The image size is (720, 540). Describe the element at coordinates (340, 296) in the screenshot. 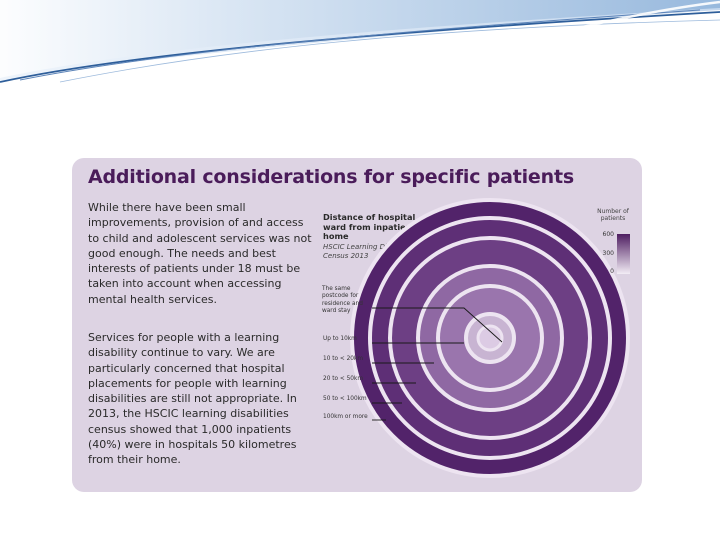

I see `ring-label-0-line-1: postcode for` at that location.